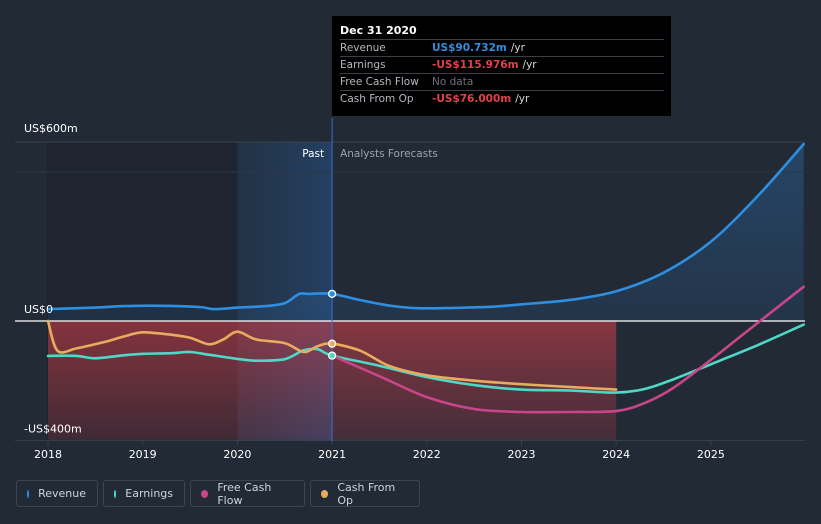  Describe the element at coordinates (522, 454) in the screenshot. I see `x-tick-label: 2023` at that location.